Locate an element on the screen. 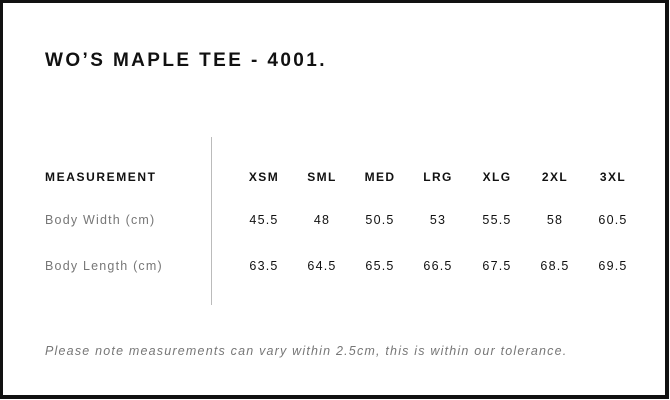 Image resolution: width=670 pixels, height=400 pixels. table-cell: 58 is located at coordinates (555, 220).